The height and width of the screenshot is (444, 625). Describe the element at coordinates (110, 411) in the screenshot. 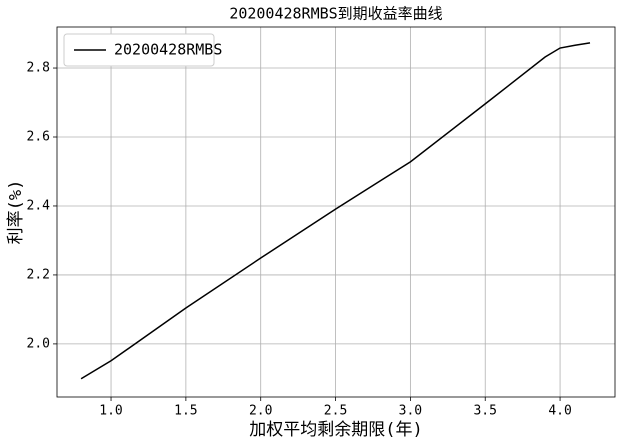

I see `x-tick-label: 1.0` at that location.